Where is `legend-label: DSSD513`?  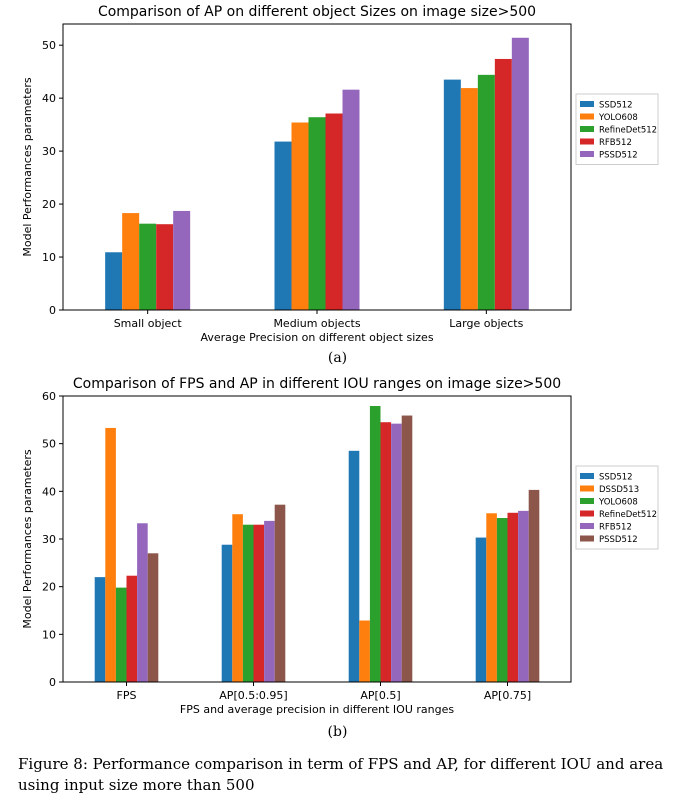 legend-label: DSSD513 is located at coordinates (619, 490).